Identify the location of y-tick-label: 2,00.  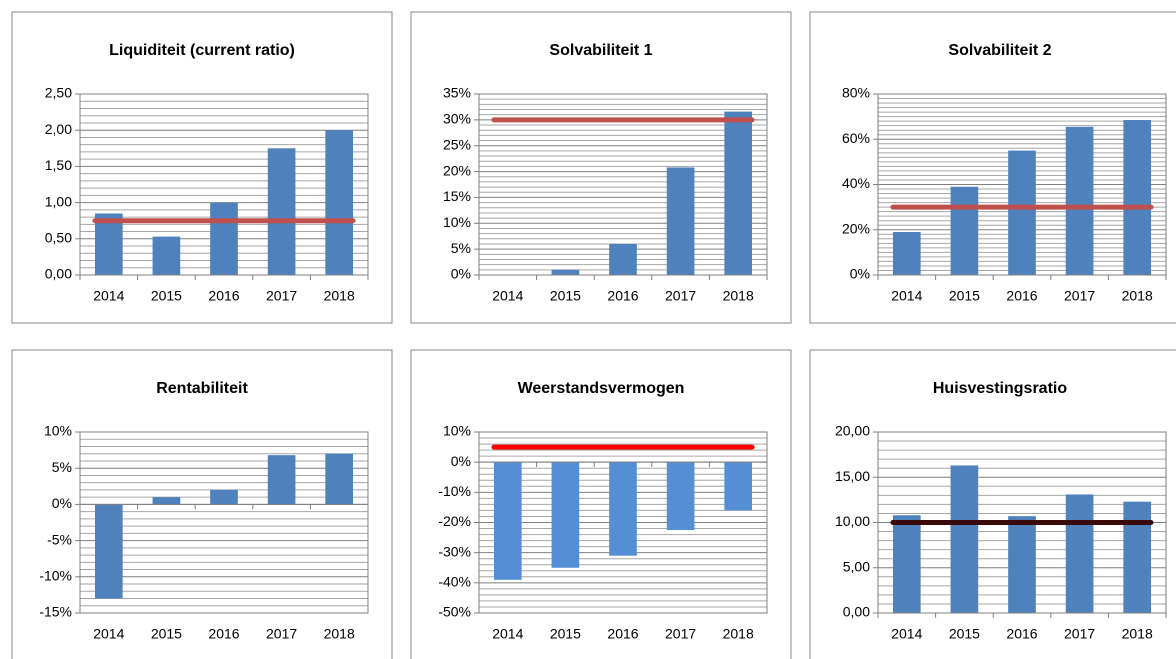
(58, 129).